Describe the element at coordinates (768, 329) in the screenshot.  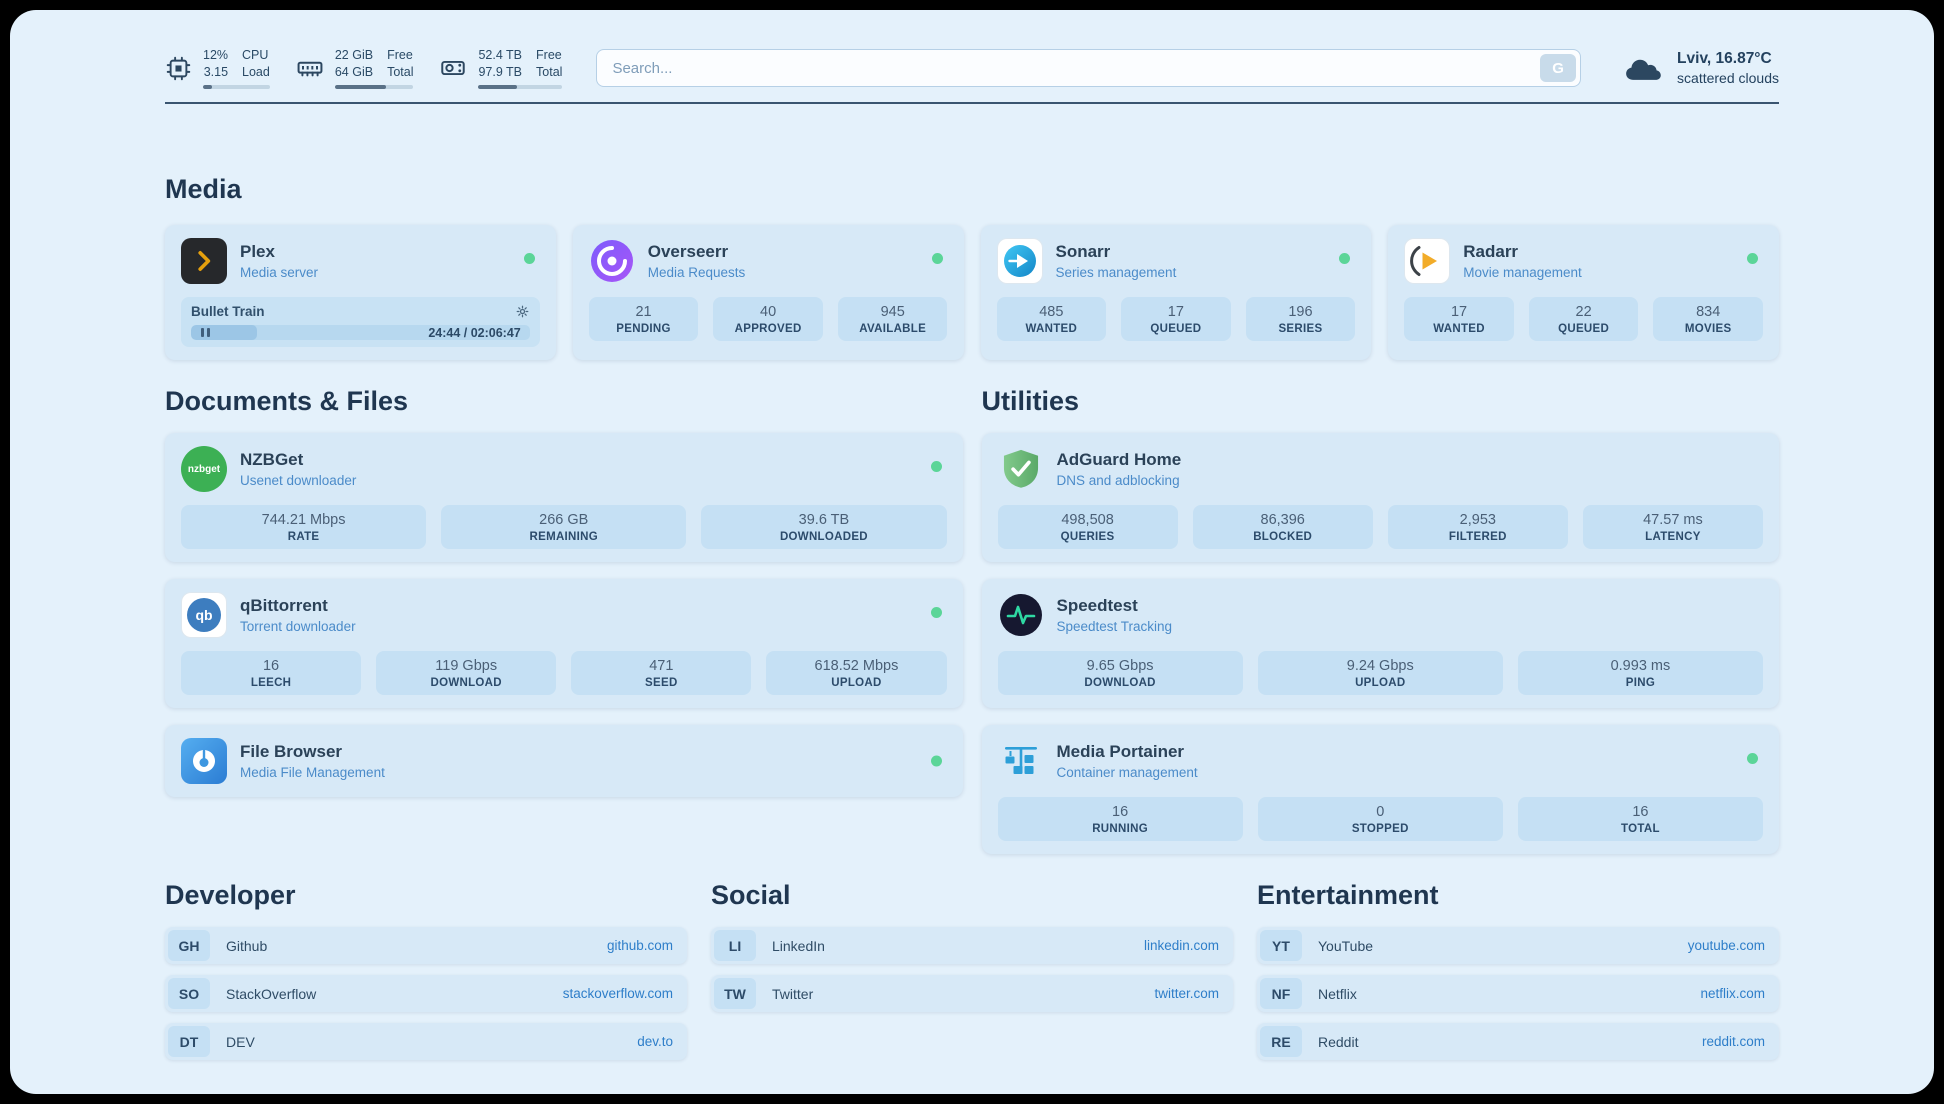
I see `stat-label: APPROVED` at that location.